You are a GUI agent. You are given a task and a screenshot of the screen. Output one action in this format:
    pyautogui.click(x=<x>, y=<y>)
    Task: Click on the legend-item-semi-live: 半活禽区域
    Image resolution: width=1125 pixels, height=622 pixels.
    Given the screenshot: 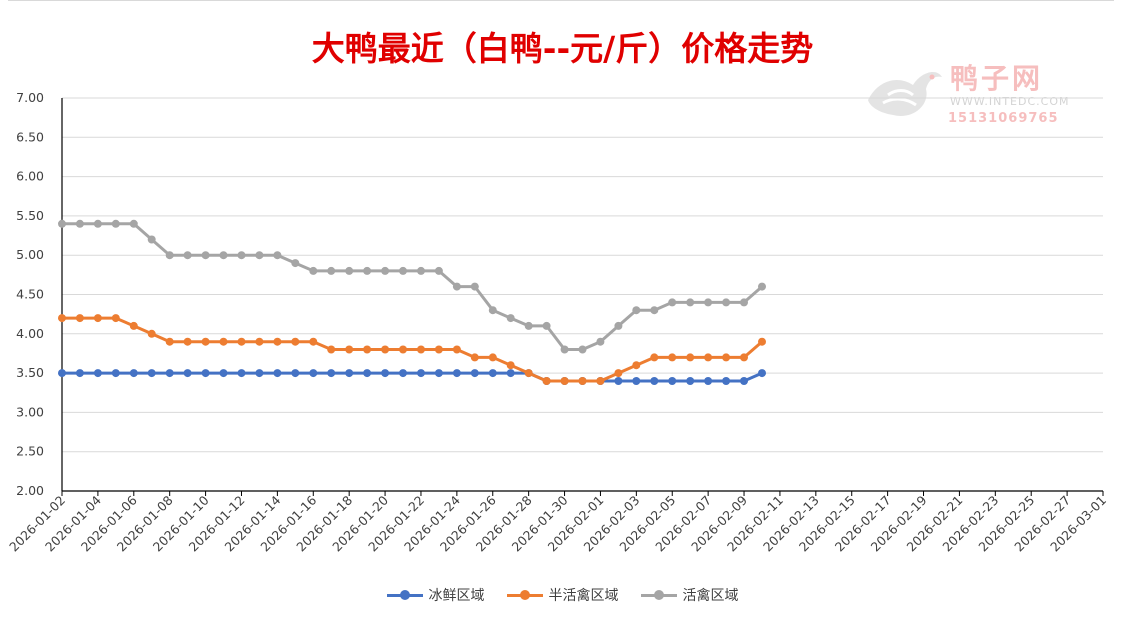 What is the action you would take?
    pyautogui.click(x=562, y=595)
    